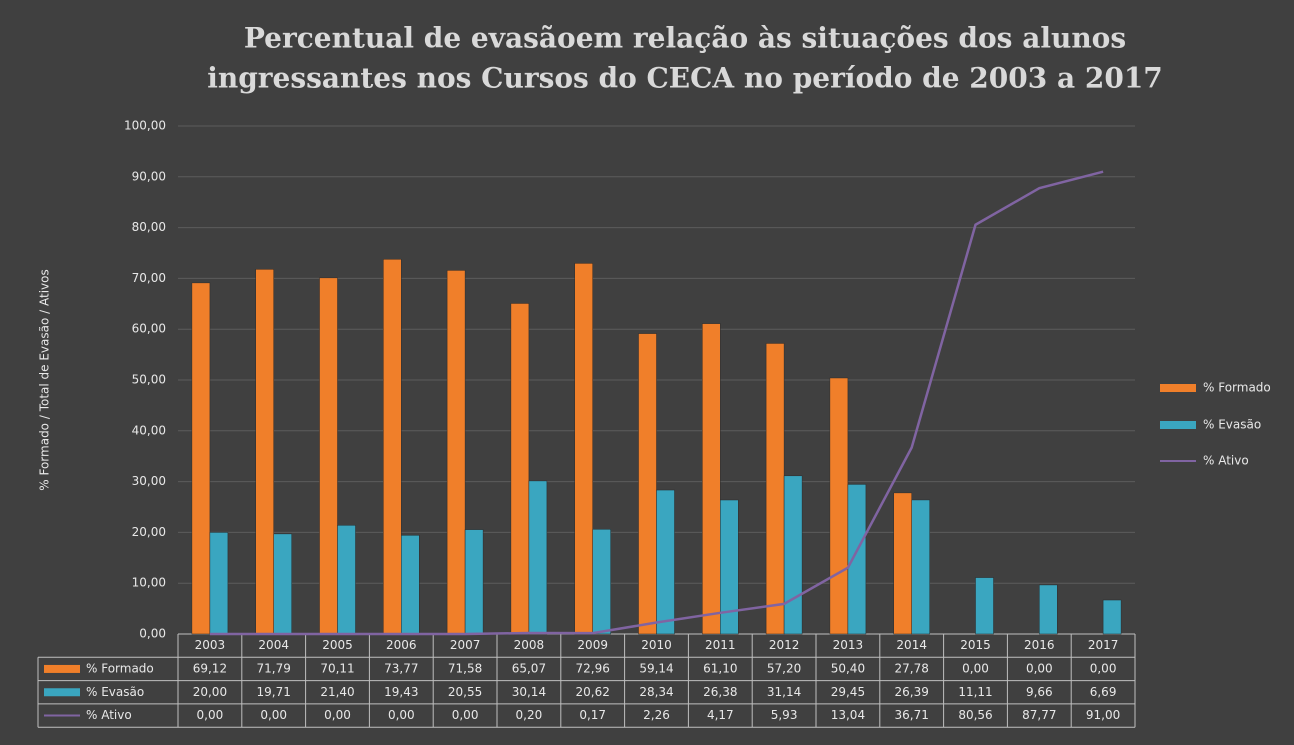 This screenshot has height=745, width=1294. Describe the element at coordinates (656, 692) in the screenshot. I see `table-value: 28,34` at that location.